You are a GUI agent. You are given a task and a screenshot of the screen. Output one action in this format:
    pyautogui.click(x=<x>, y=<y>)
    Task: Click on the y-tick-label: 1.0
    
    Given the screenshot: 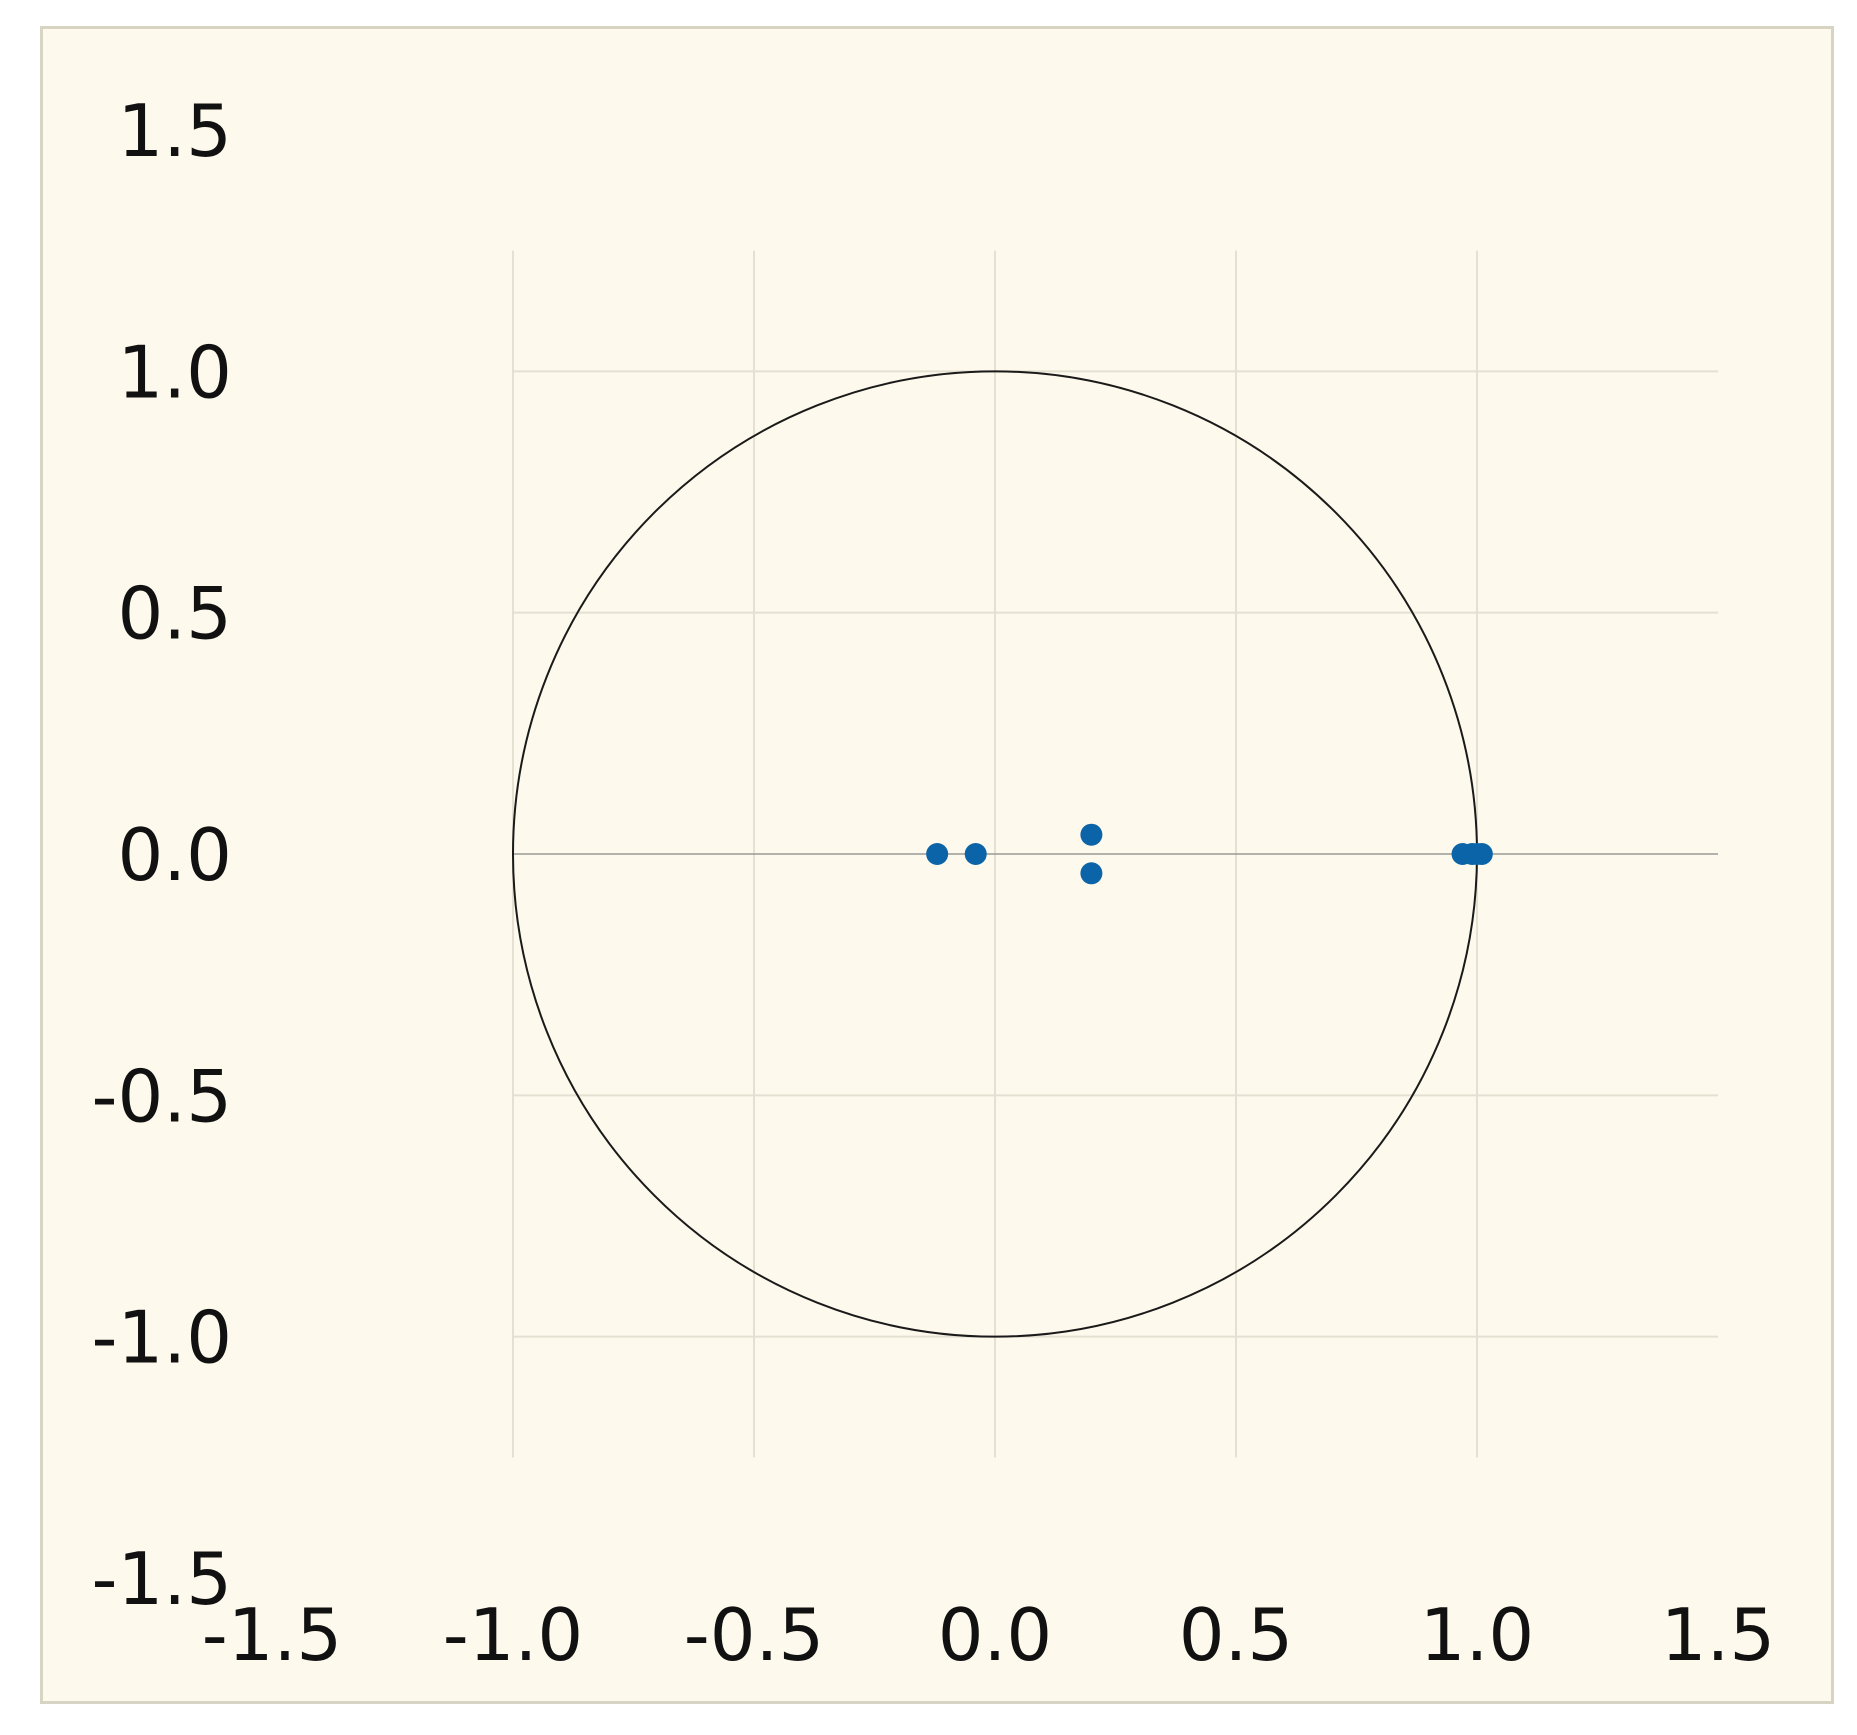 What is the action you would take?
    pyautogui.click(x=174, y=372)
    